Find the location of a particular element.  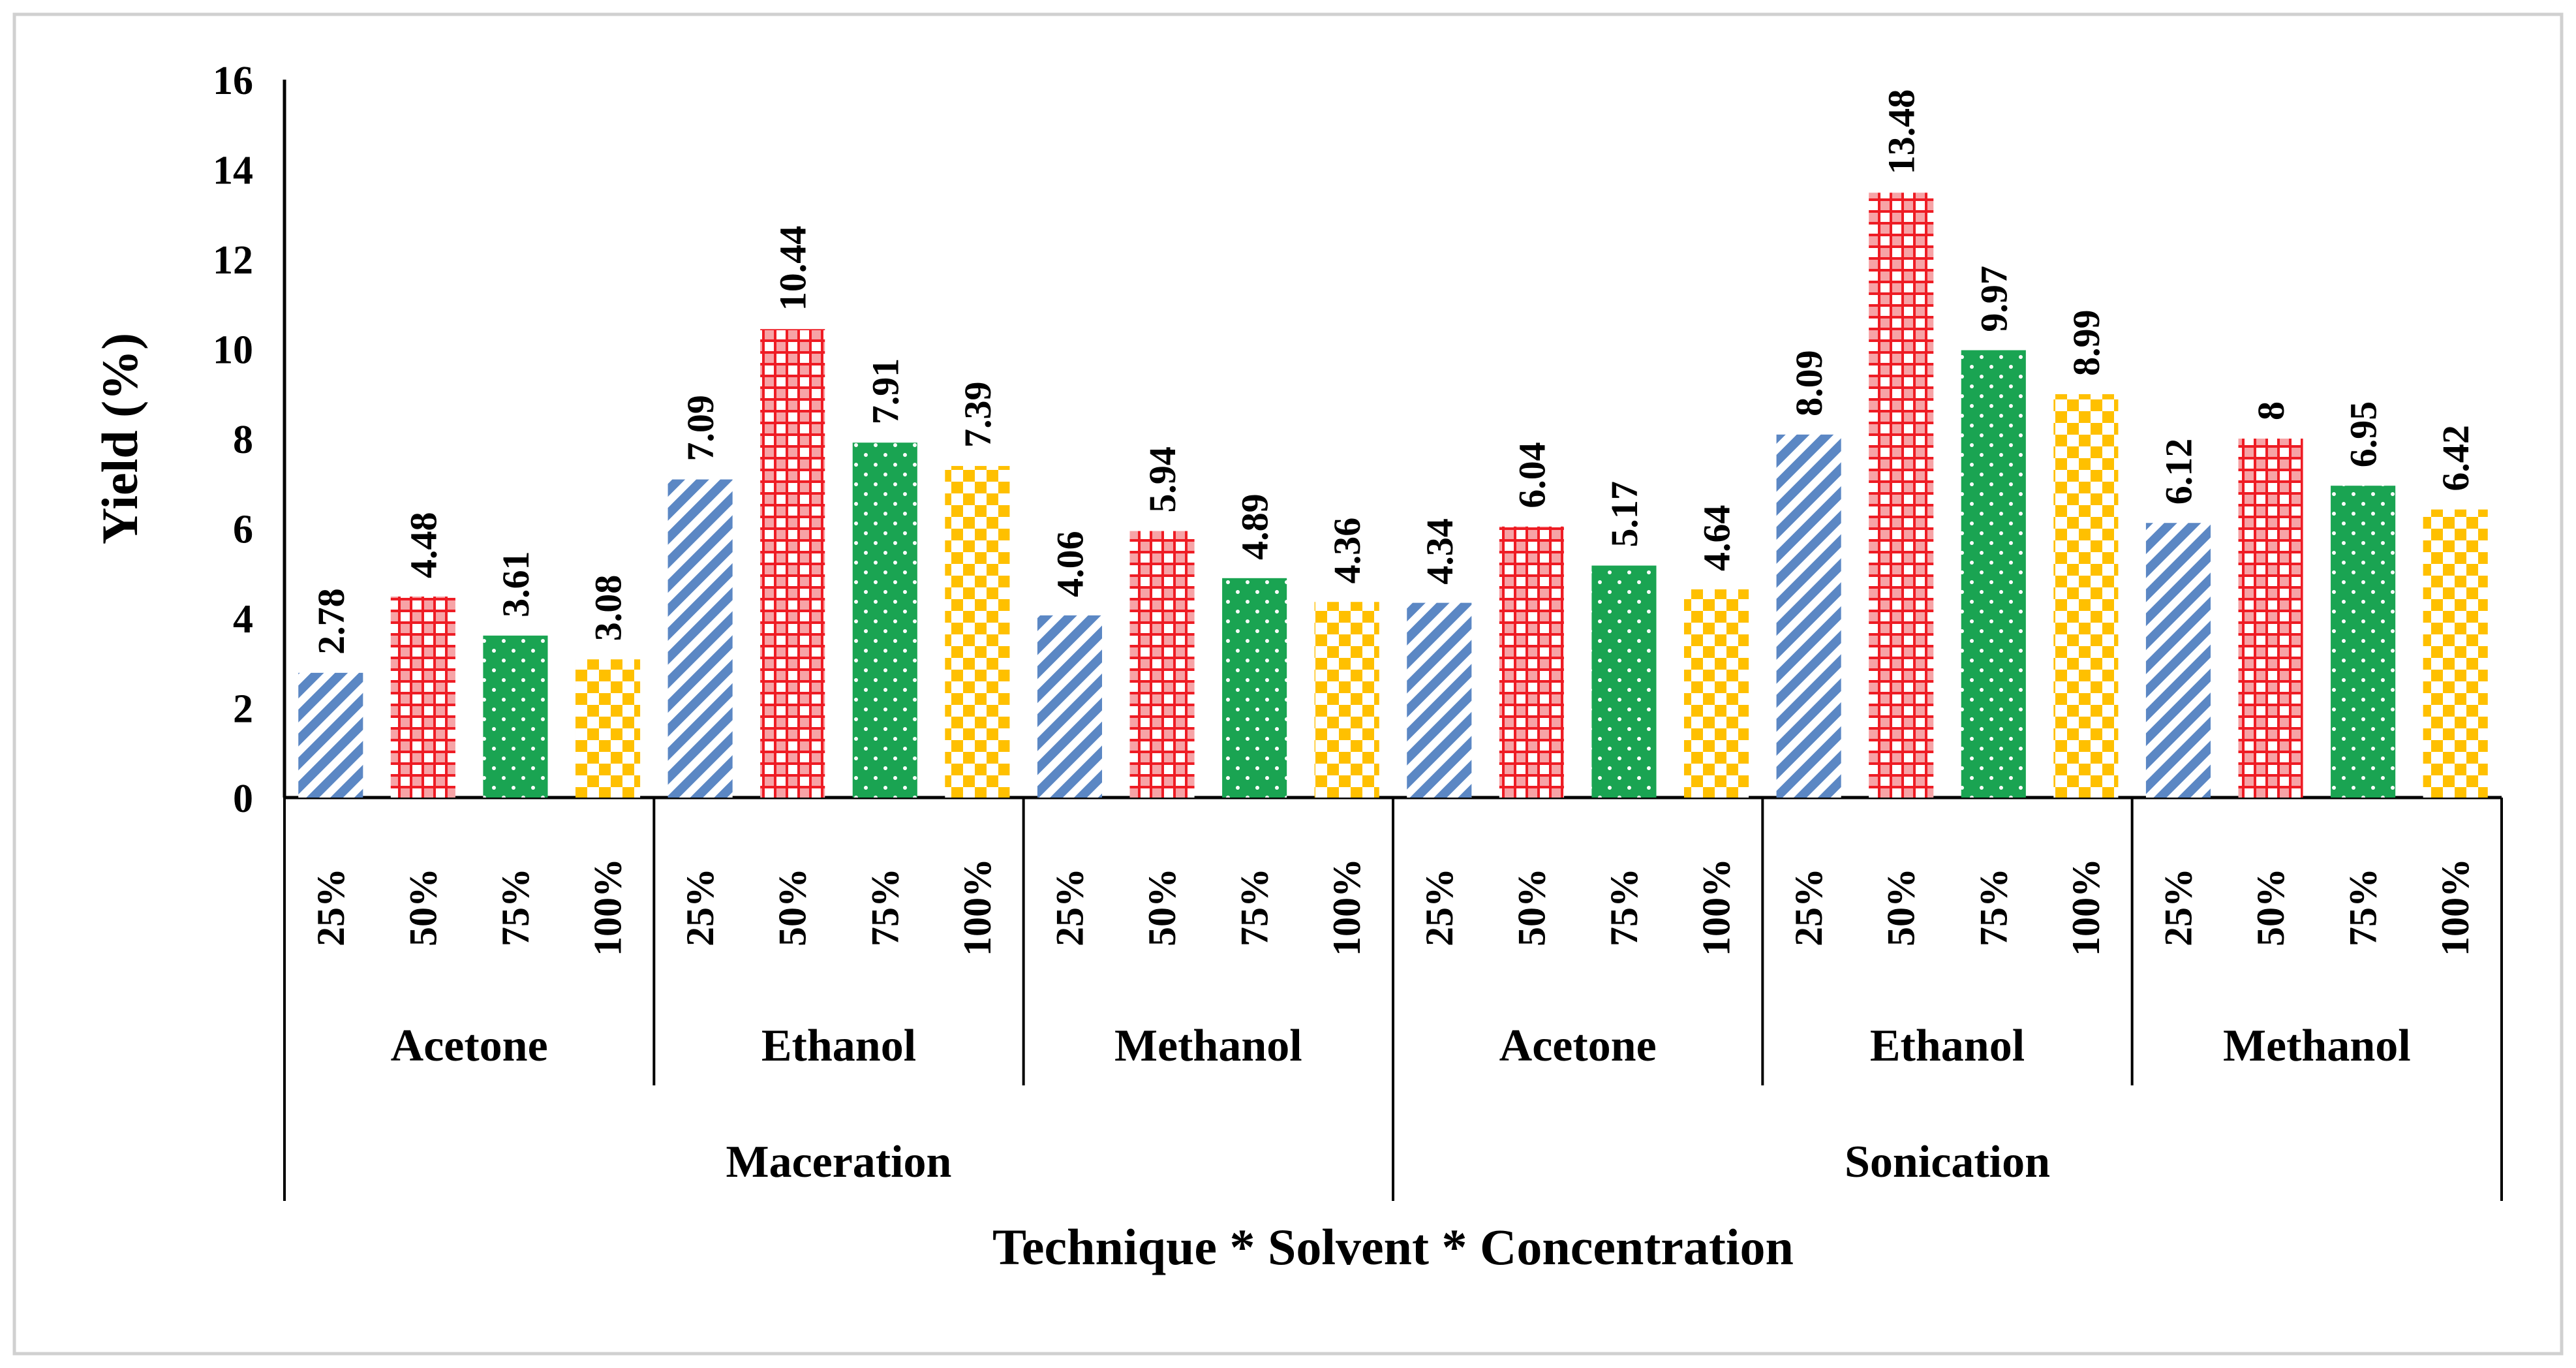

technique-label: Maceration is located at coordinates (839, 1162).